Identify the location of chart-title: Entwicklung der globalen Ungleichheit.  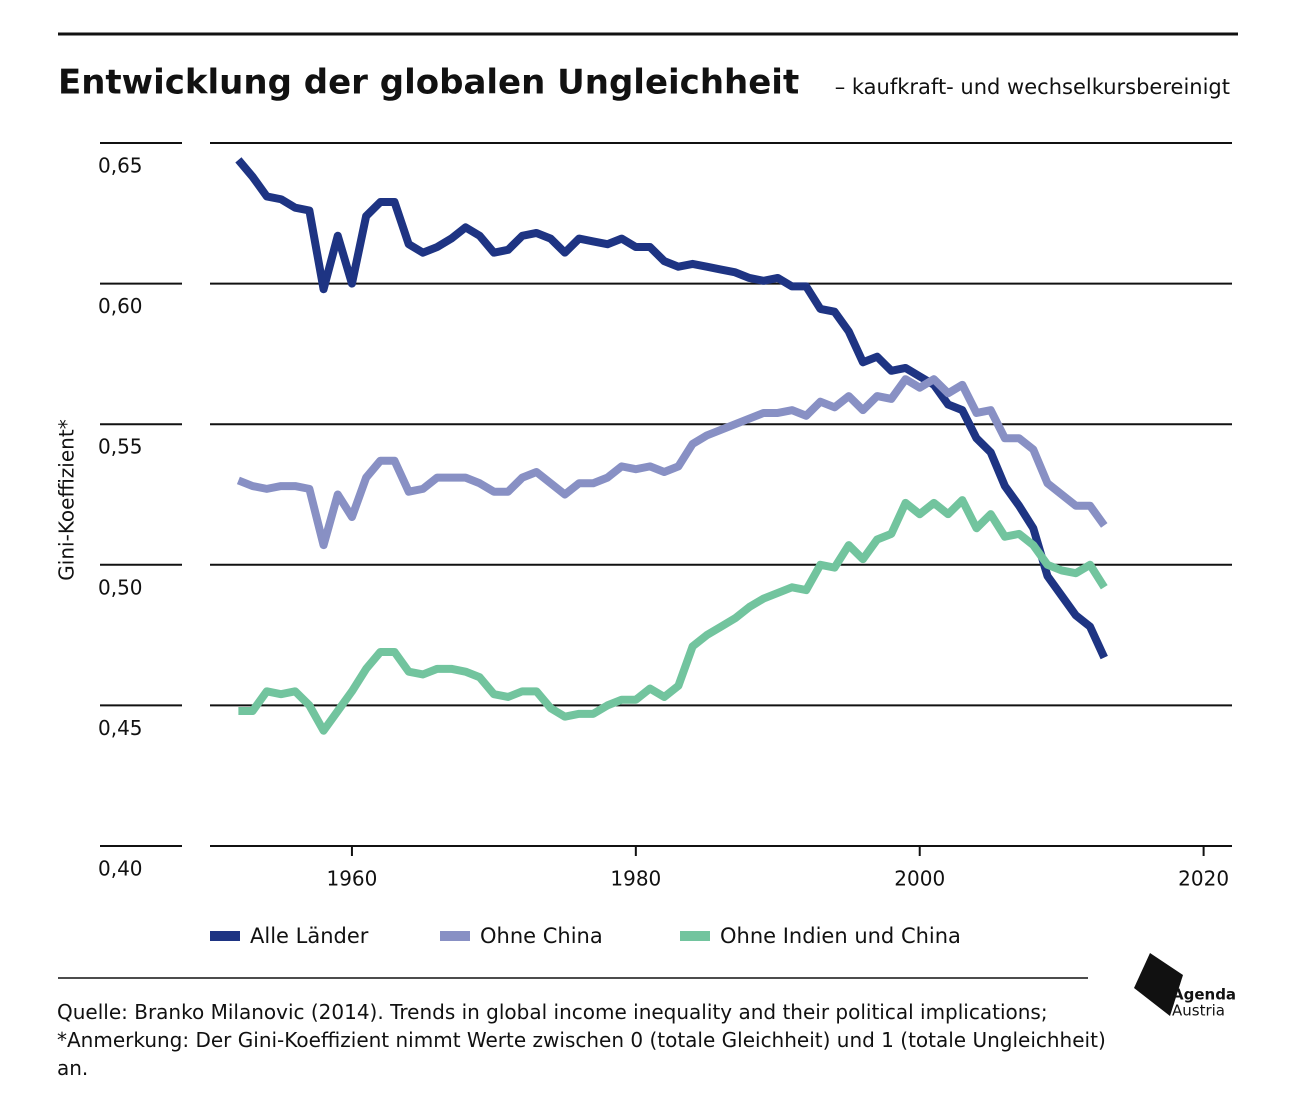
(428, 83).